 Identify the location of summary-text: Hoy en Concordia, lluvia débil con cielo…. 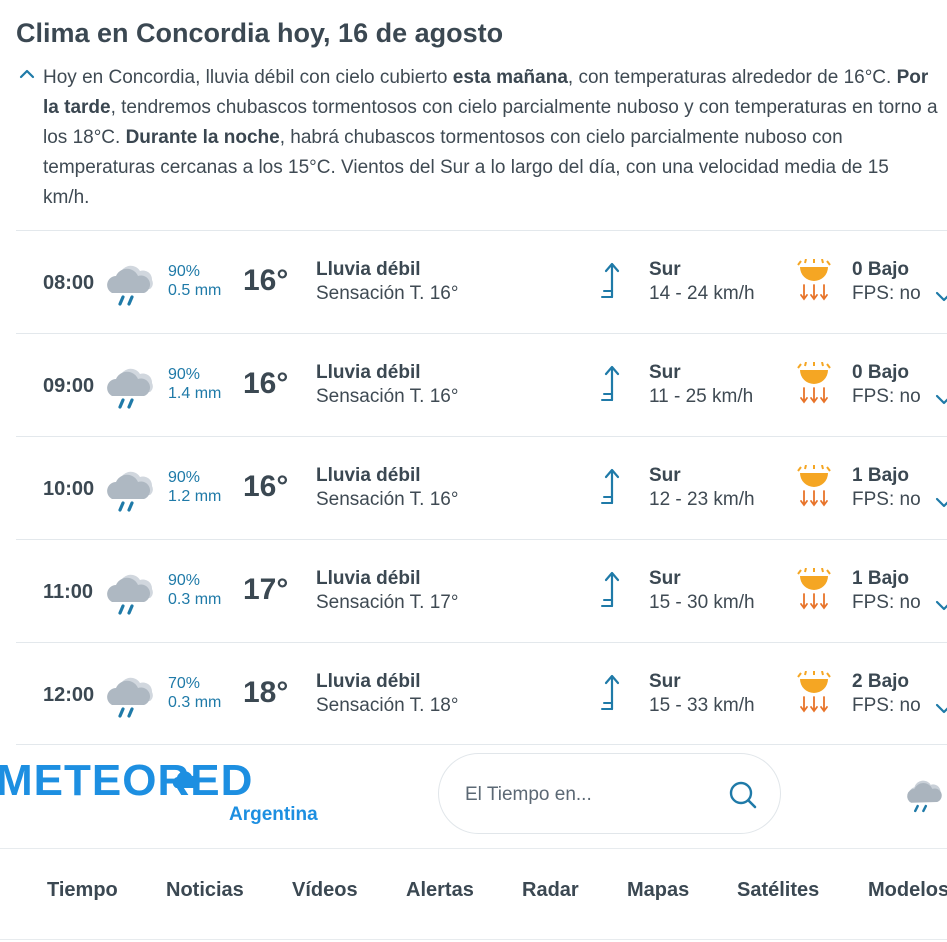
(490, 137).